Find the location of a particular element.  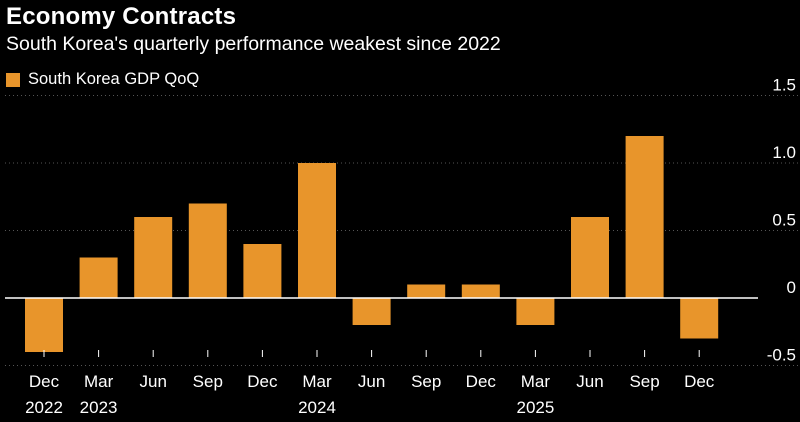

legend-label: South Korea GDP QoQ is located at coordinates (114, 79).